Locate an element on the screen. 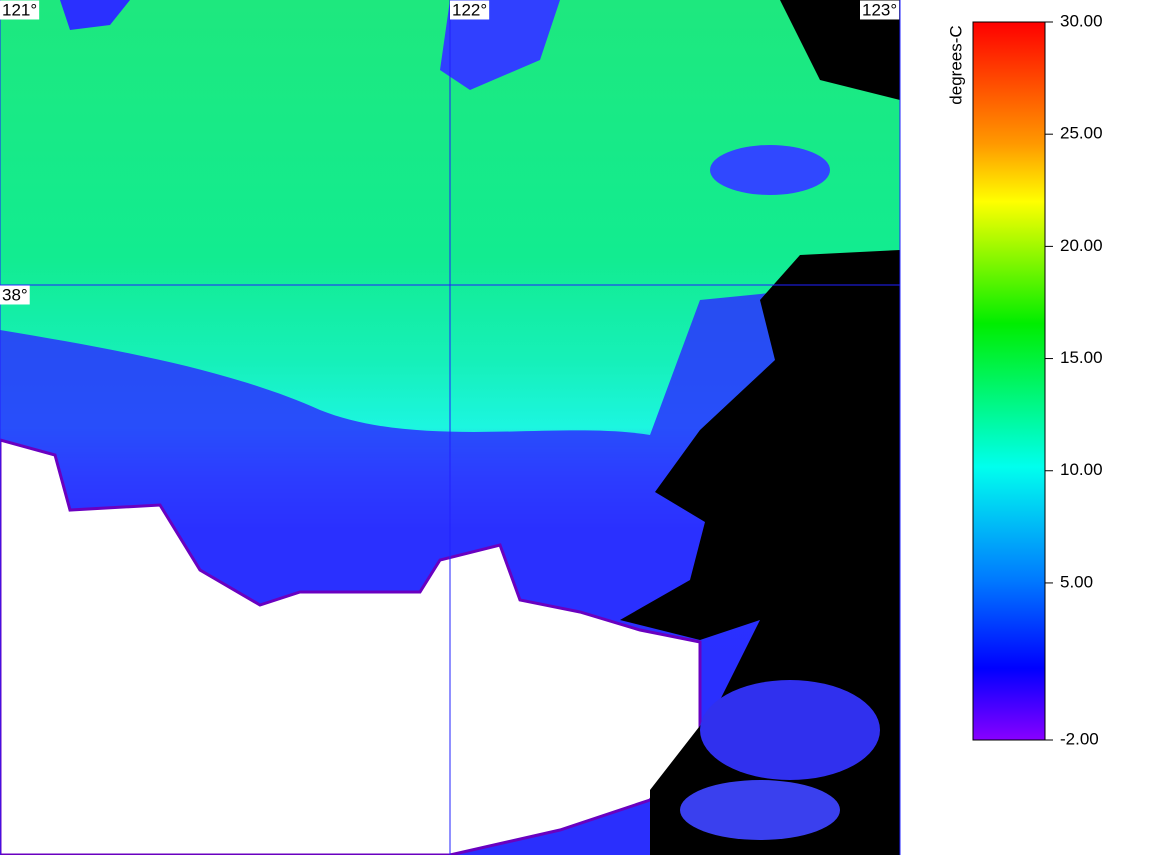 The height and width of the screenshot is (855, 1166). grid-label: 123° is located at coordinates (879, 9).